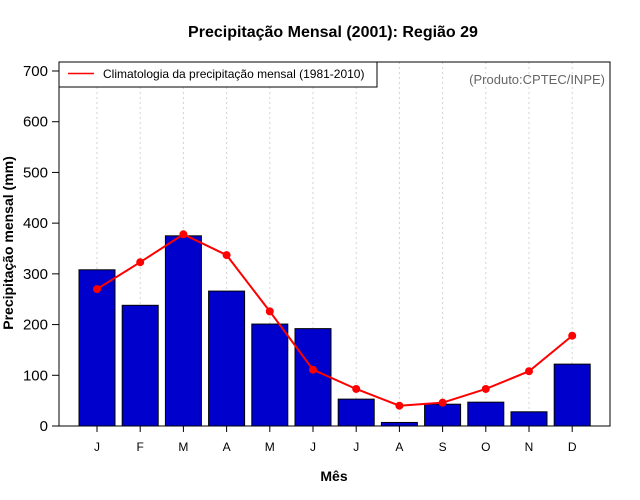 This screenshot has width=640, height=500. What do you see at coordinates (35, 325) in the screenshot?
I see `y-tick-label: 200` at bounding box center [35, 325].